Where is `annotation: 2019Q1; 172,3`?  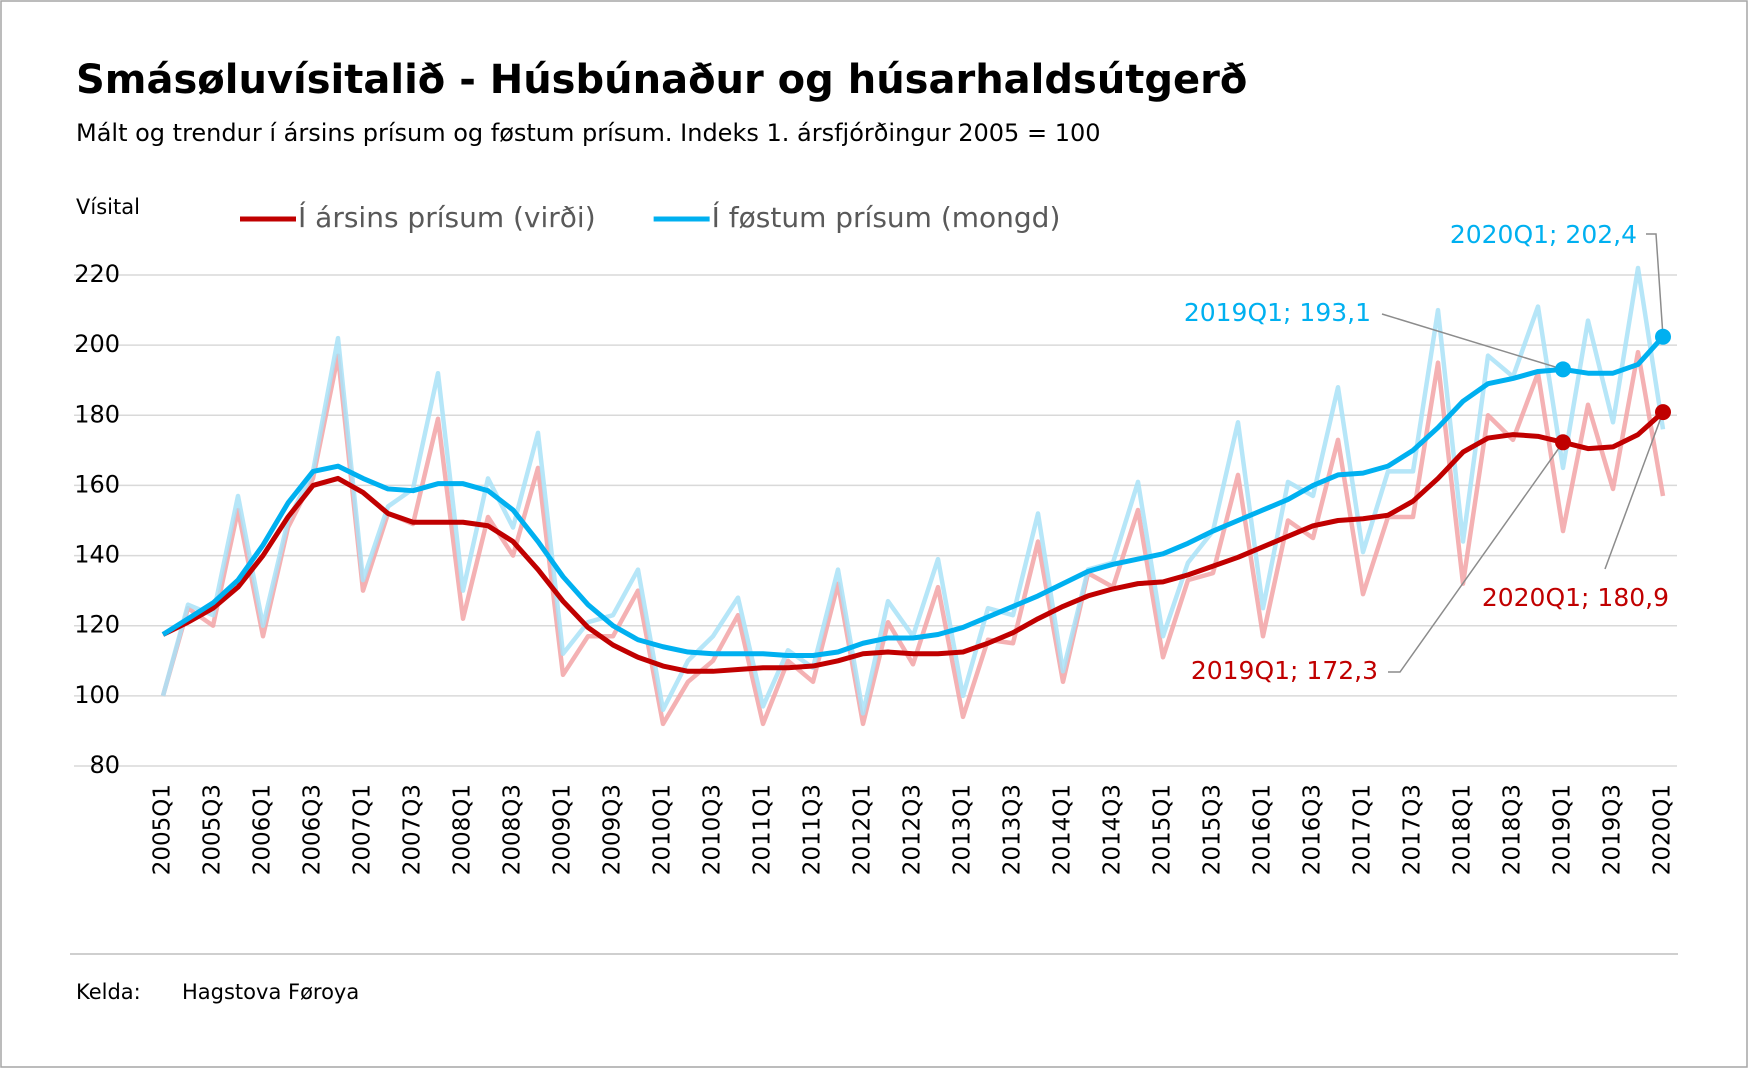 annotation: 2019Q1; 172,3 is located at coordinates (1284, 670).